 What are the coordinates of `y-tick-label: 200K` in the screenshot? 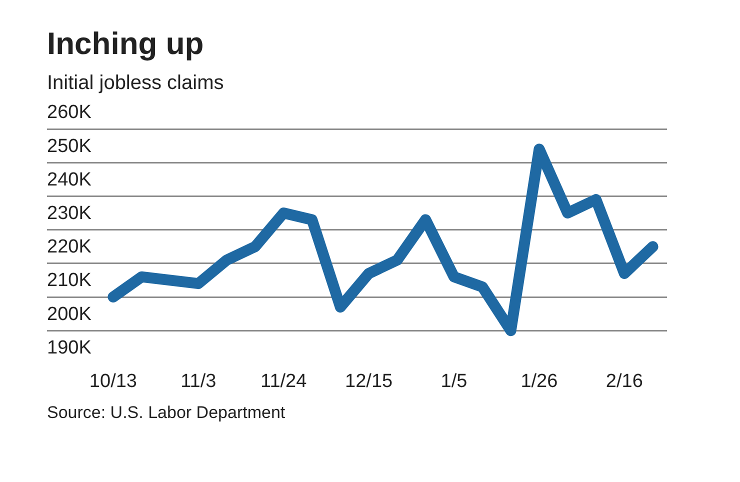 It's located at (69, 314).